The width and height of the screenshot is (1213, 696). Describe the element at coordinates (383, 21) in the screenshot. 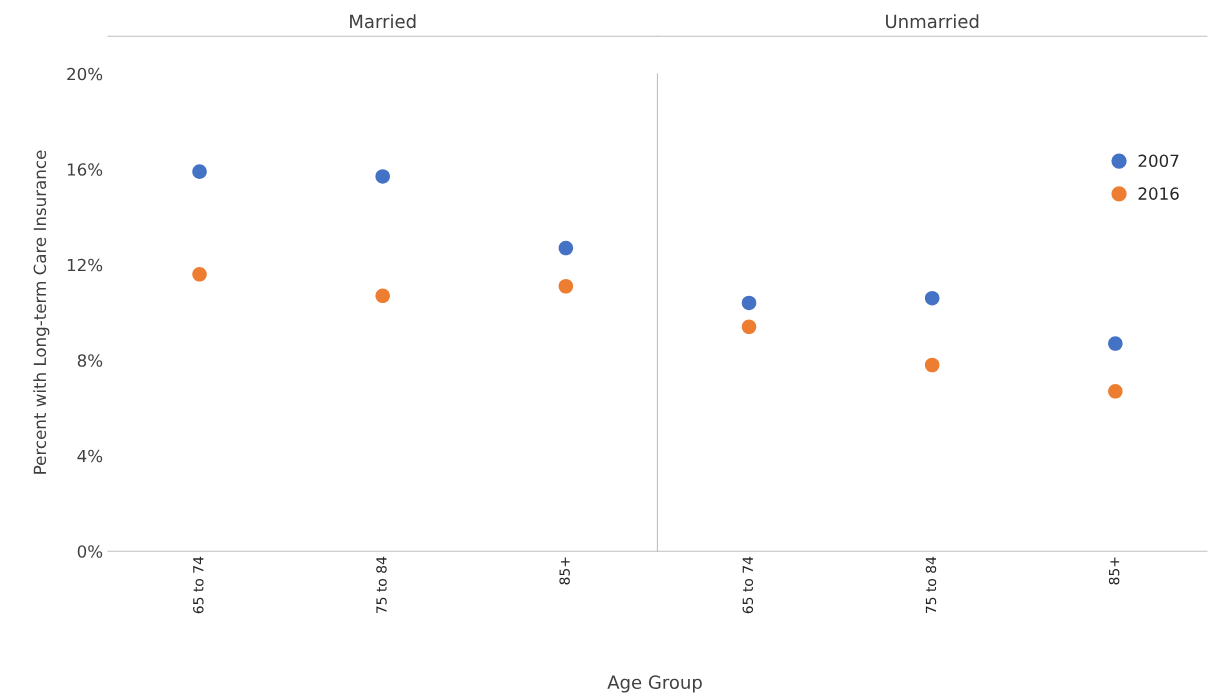

I see `chart-title: Married` at that location.